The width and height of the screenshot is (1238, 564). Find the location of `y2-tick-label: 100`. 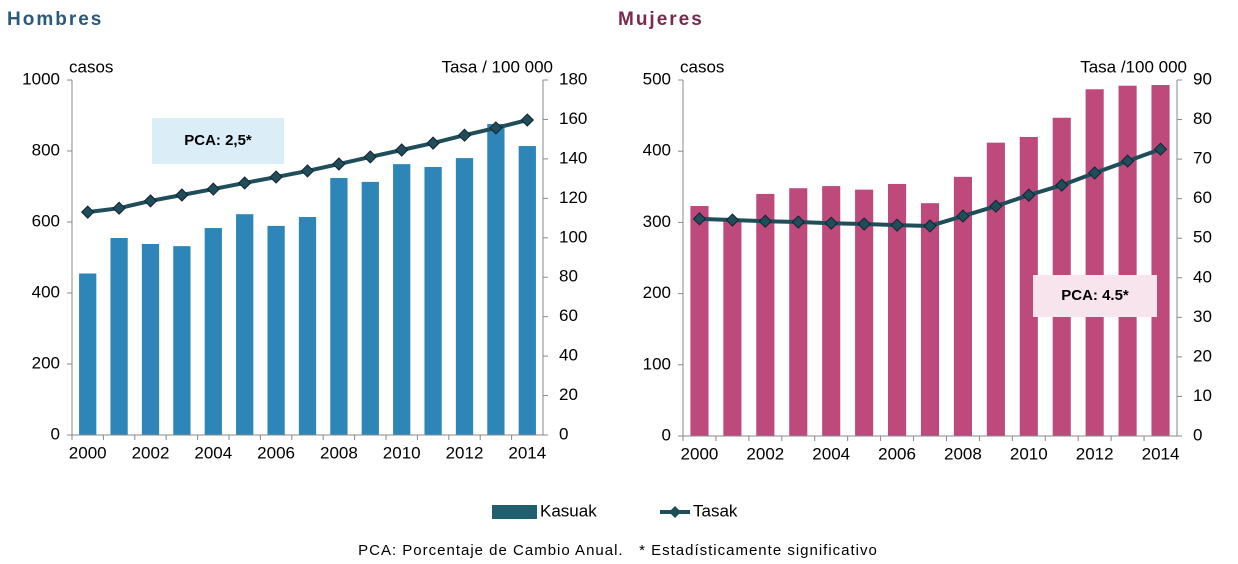

y2-tick-label: 100 is located at coordinates (573, 236).